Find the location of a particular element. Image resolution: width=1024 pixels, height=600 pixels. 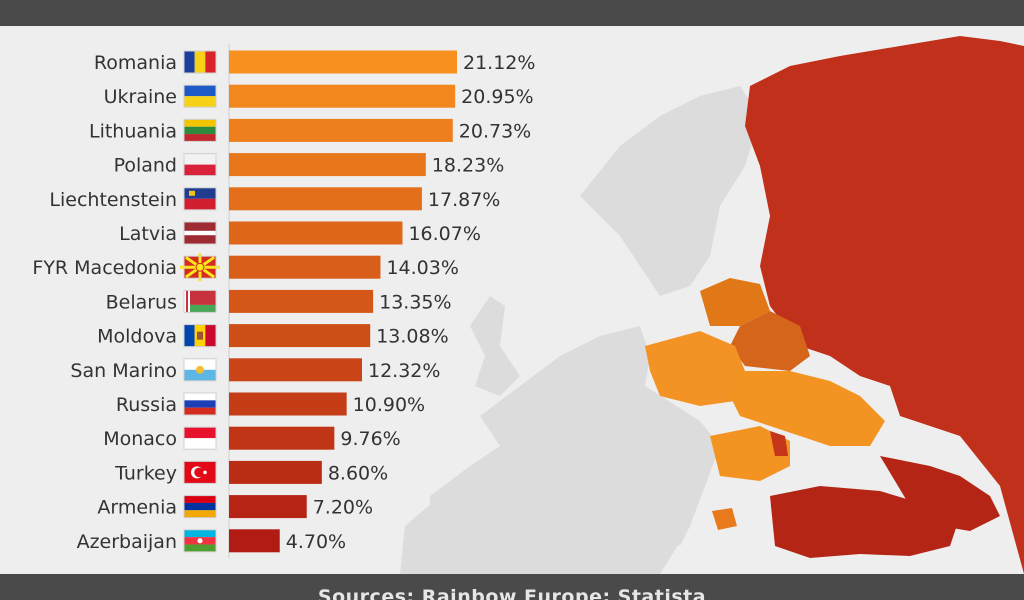

value-label: 9.76% is located at coordinates (370, 439).